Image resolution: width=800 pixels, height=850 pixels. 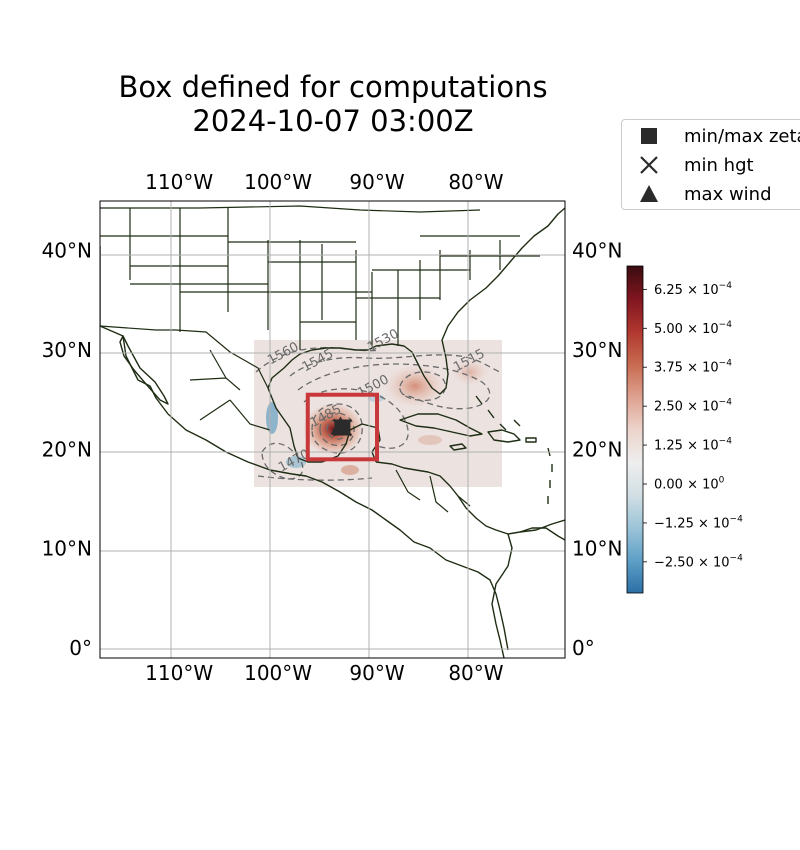 What do you see at coordinates (338, 532) in the screenshot?
I see `coastline-pacific-mexico` at bounding box center [338, 532].